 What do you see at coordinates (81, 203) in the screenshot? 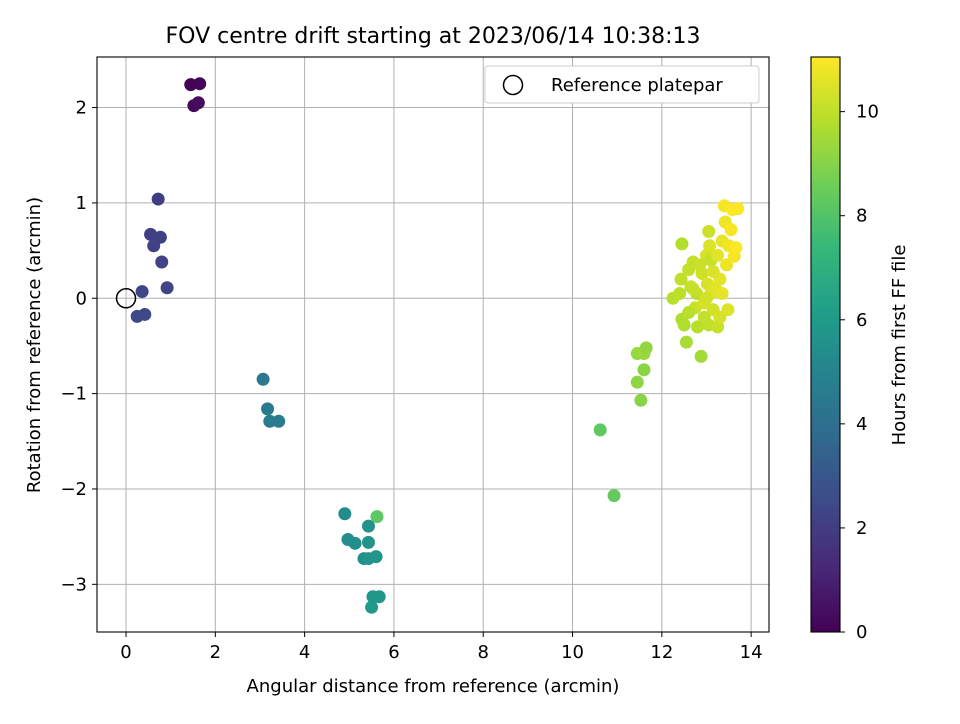
I see `y-tick-label: 1` at bounding box center [81, 203].